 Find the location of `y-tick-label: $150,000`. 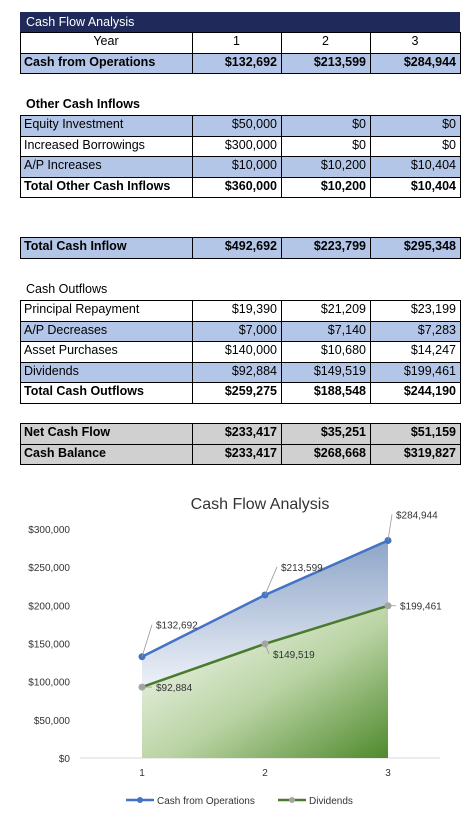

y-tick-label: $150,000 is located at coordinates (49, 645).